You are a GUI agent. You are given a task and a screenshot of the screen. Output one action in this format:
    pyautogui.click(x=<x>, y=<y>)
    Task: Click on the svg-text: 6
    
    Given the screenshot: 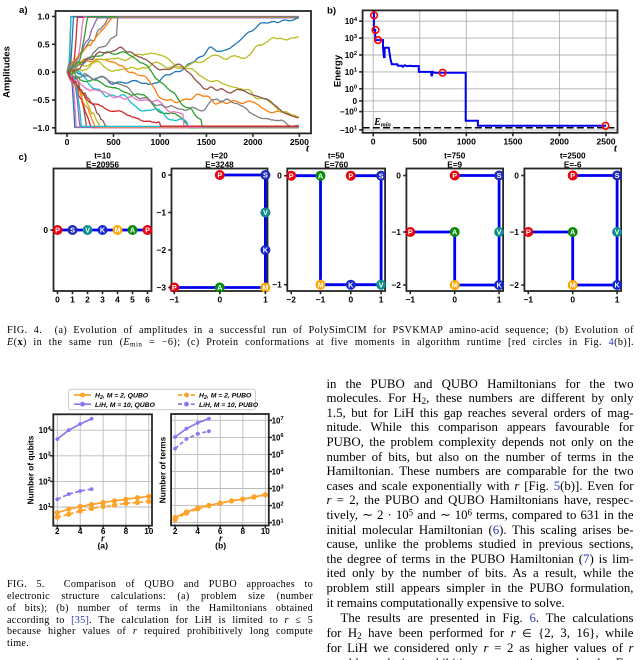 What is the action you would take?
    pyautogui.click(x=147, y=299)
    